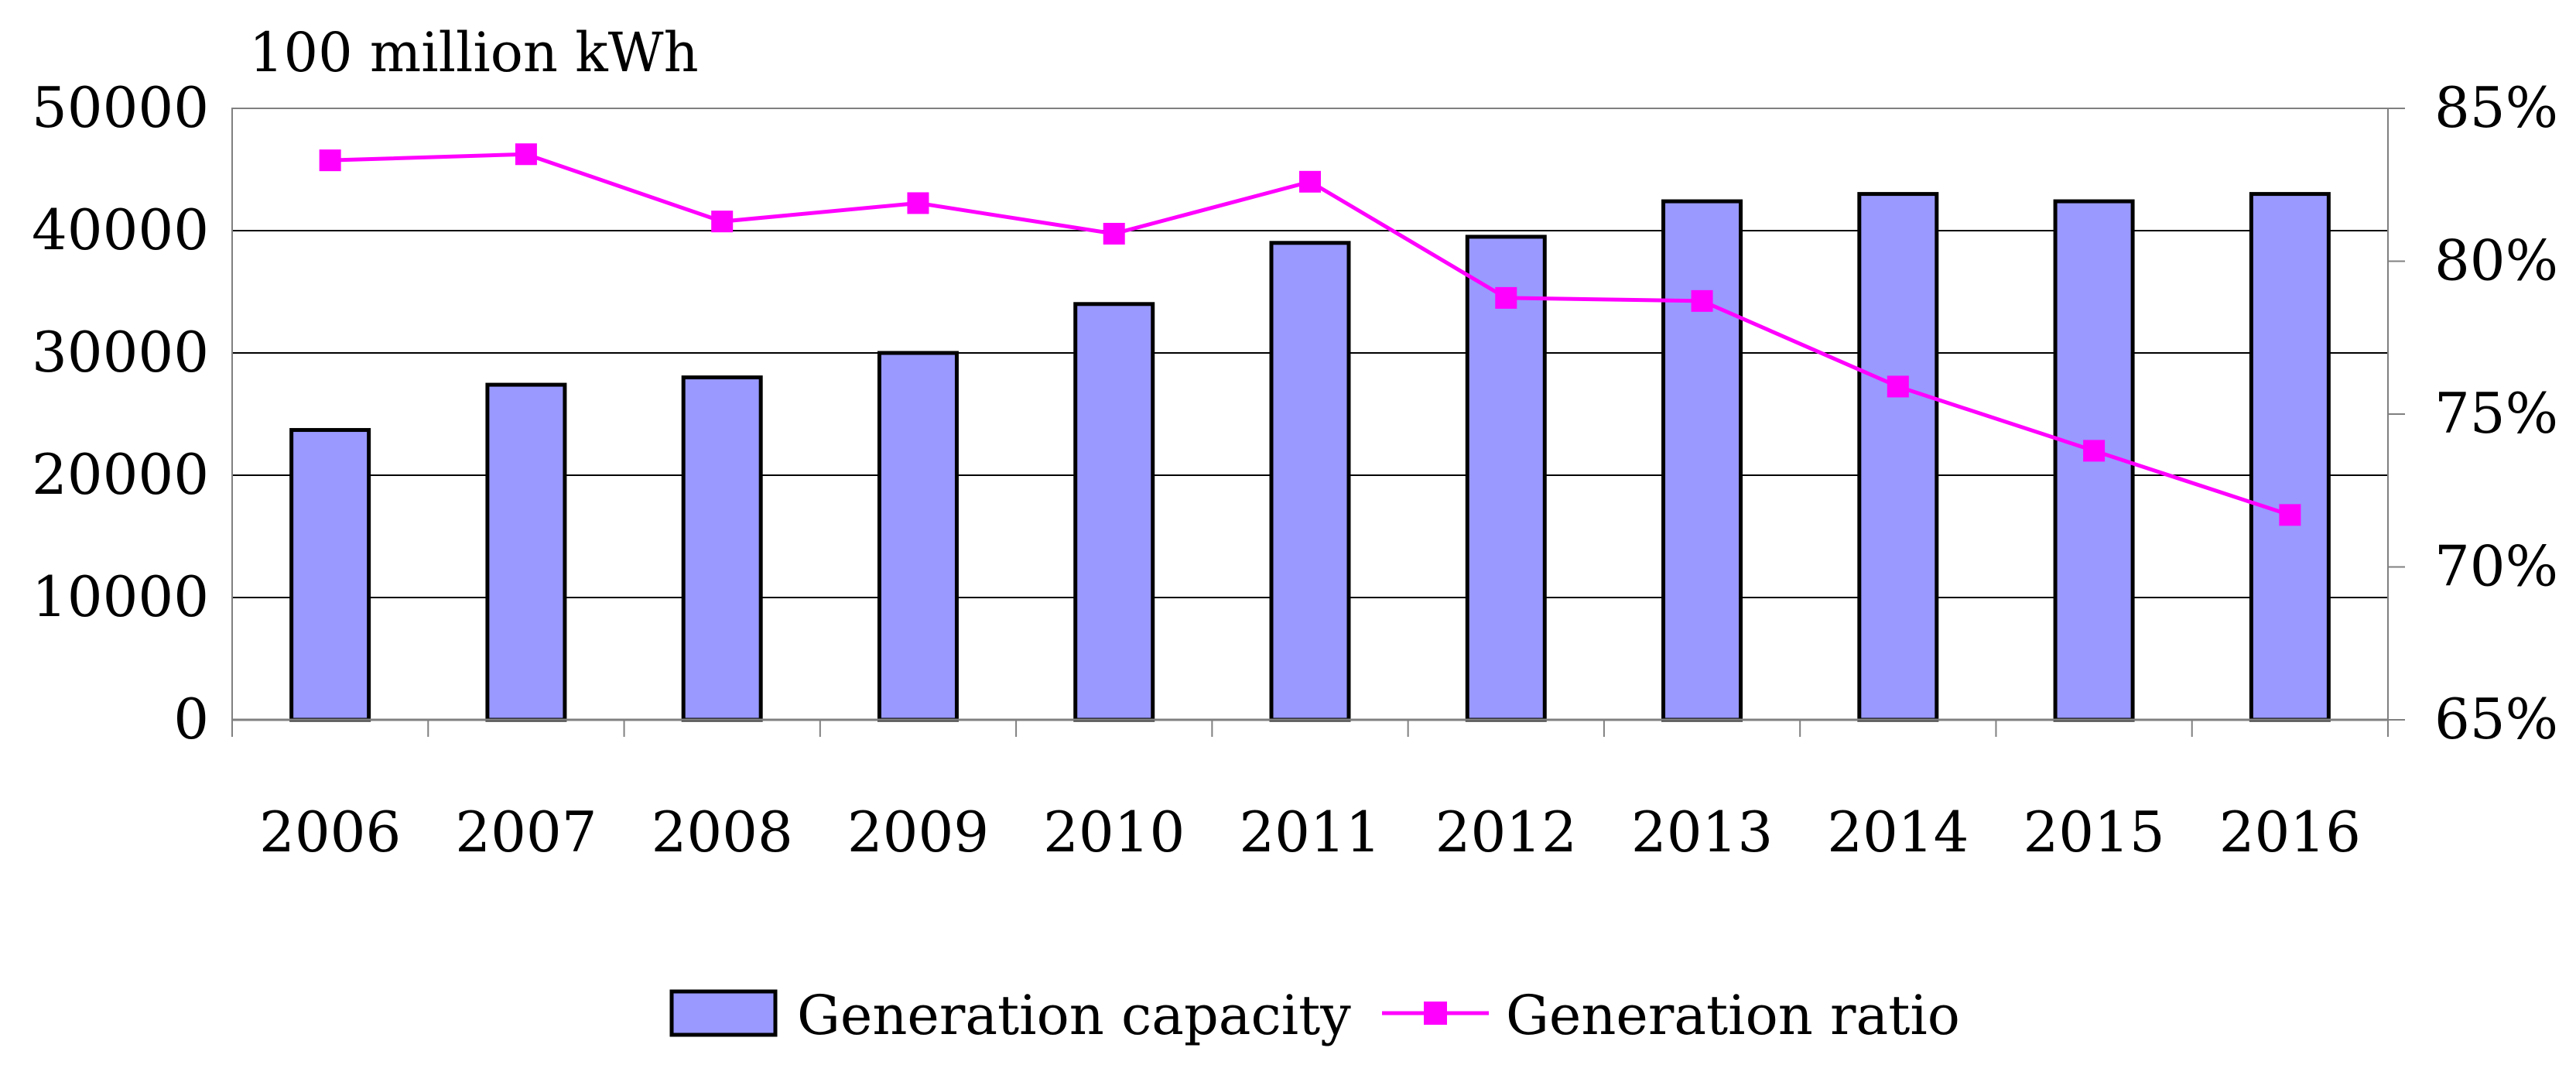 This screenshot has width=2576, height=1065. What do you see at coordinates (1114, 832) in the screenshot?
I see `x-axis-tick-label: 2010` at bounding box center [1114, 832].